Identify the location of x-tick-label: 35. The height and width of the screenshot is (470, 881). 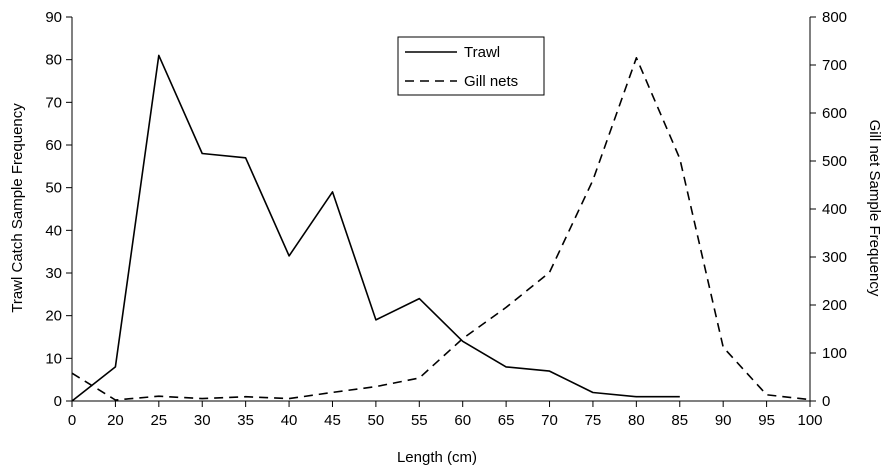
(245, 420).